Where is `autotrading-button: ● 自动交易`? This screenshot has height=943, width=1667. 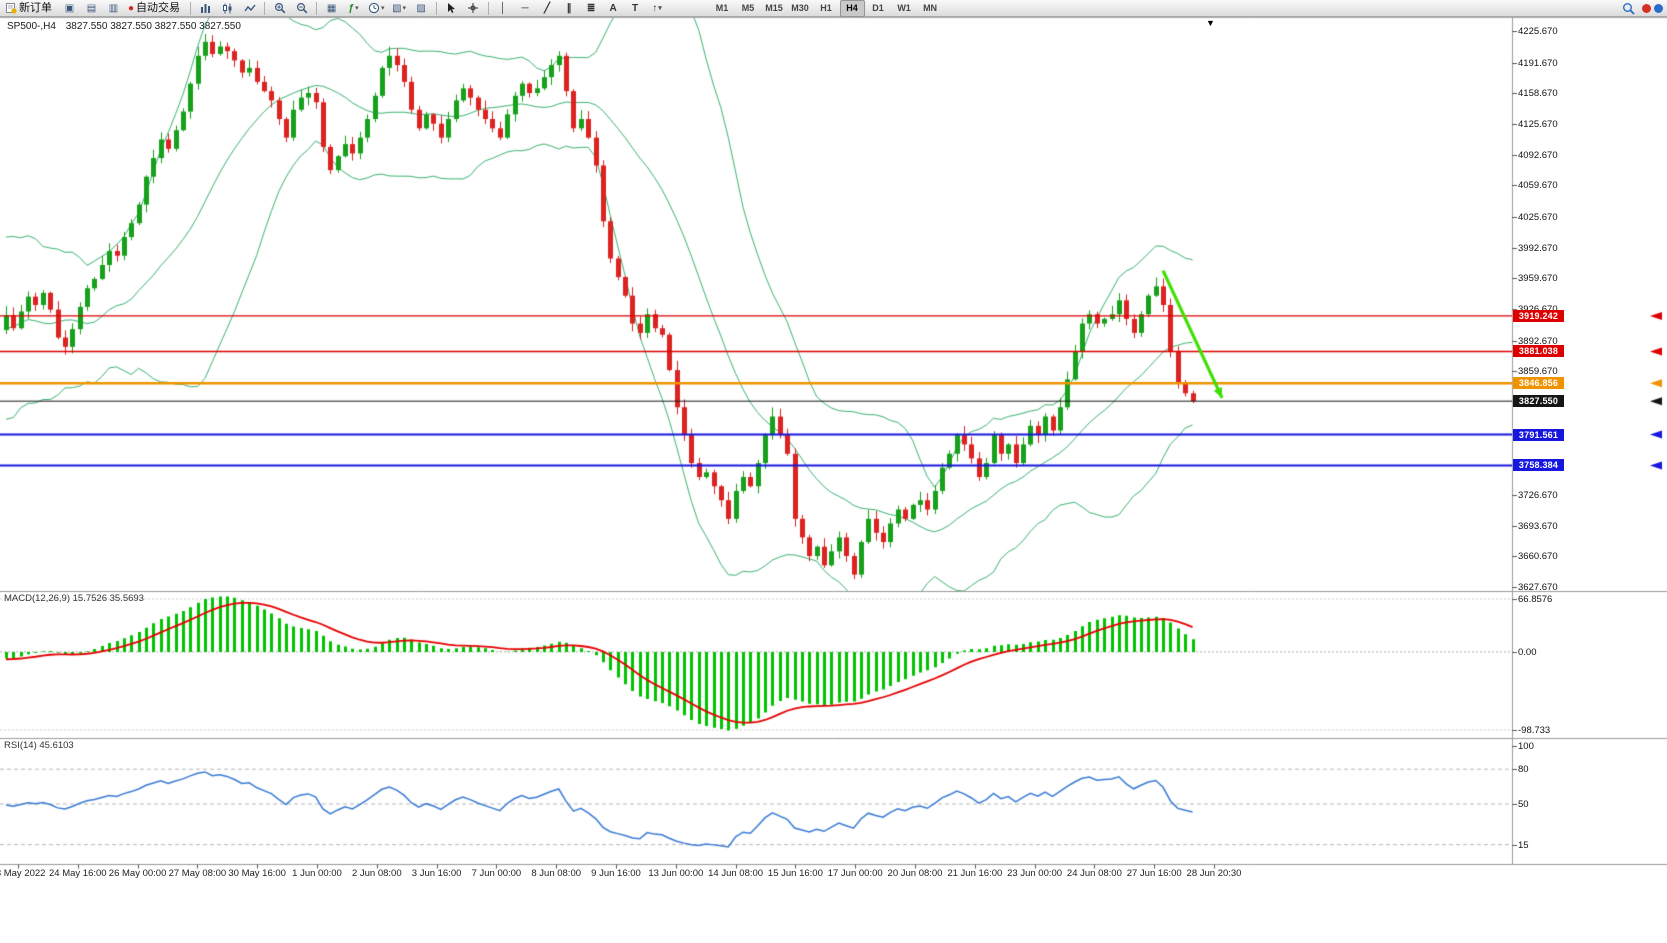 autotrading-button: ● 自动交易 is located at coordinates (155, 8).